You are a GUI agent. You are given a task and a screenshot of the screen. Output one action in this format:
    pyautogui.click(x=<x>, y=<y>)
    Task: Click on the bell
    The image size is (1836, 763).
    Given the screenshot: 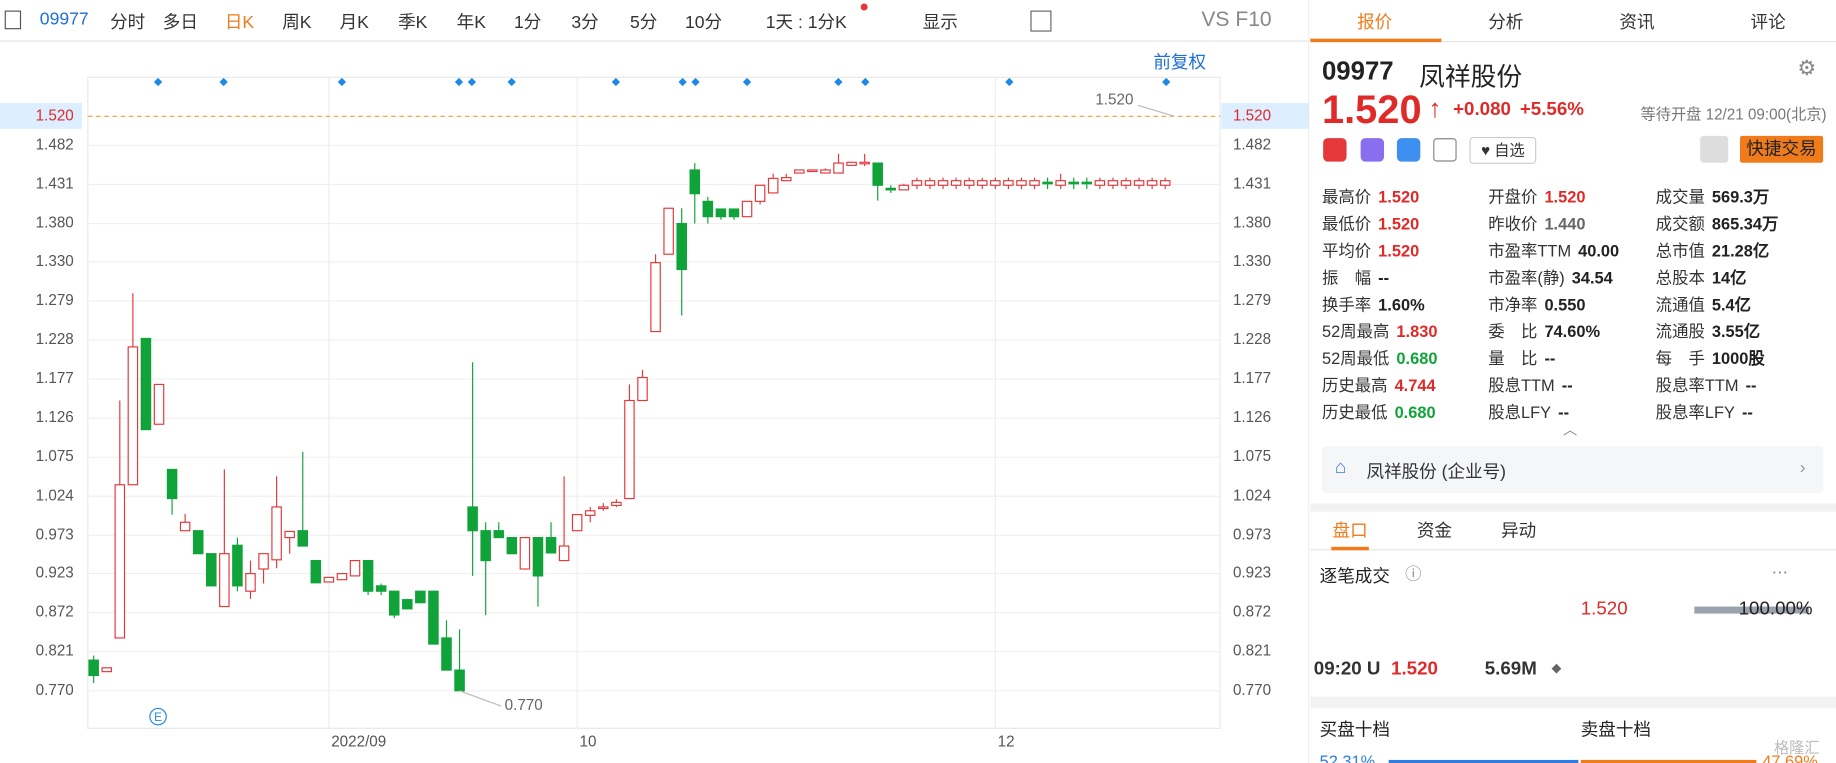 What is the action you would take?
    pyautogui.click(x=1714, y=149)
    